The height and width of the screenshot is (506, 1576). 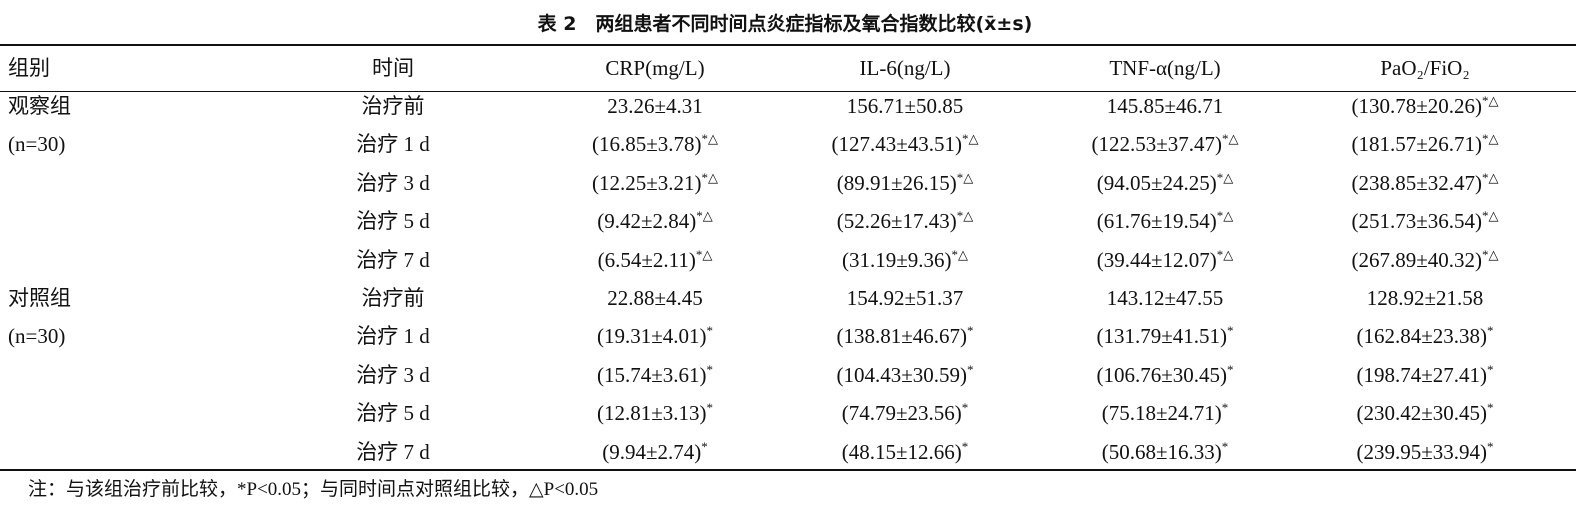 I want to click on value-text: (198.74±27.41), so click(x=1422, y=374).